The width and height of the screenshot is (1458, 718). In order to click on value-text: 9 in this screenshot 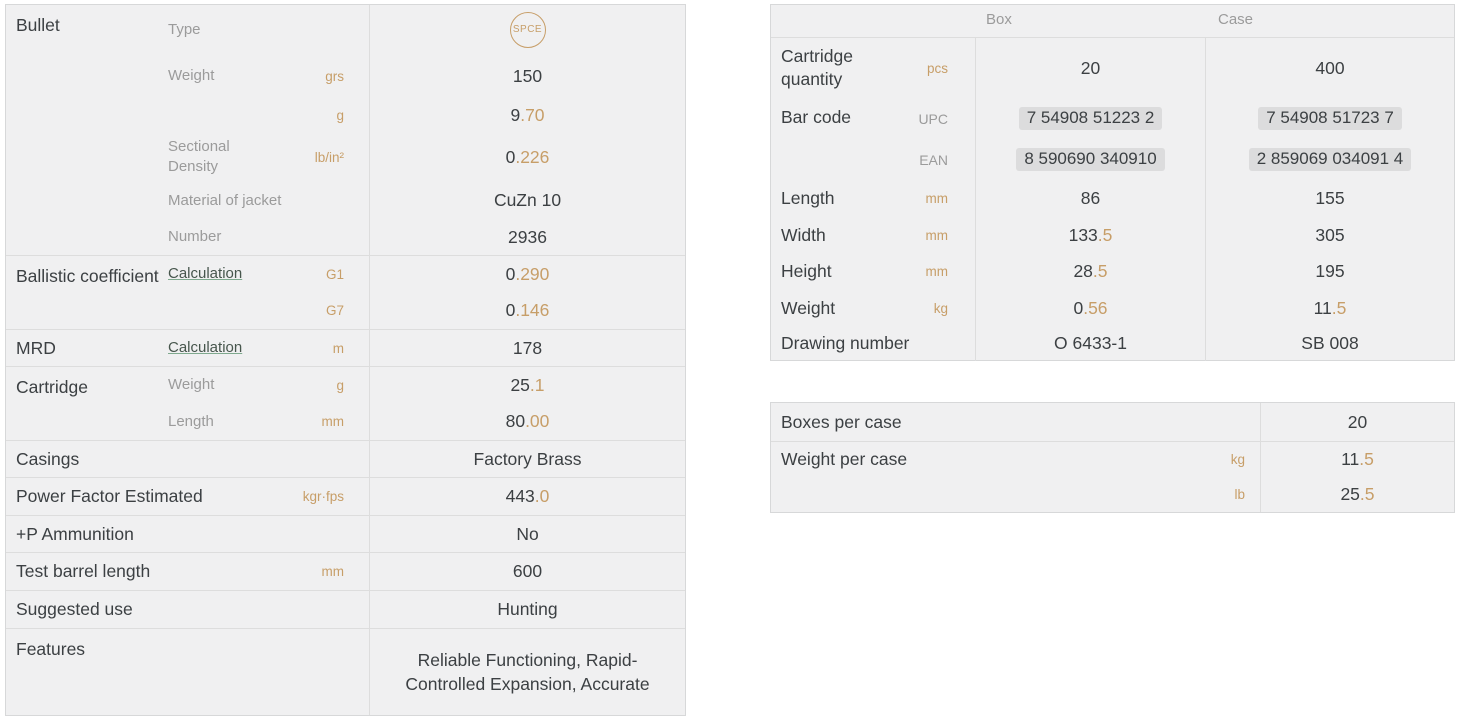, I will do `click(515, 114)`.